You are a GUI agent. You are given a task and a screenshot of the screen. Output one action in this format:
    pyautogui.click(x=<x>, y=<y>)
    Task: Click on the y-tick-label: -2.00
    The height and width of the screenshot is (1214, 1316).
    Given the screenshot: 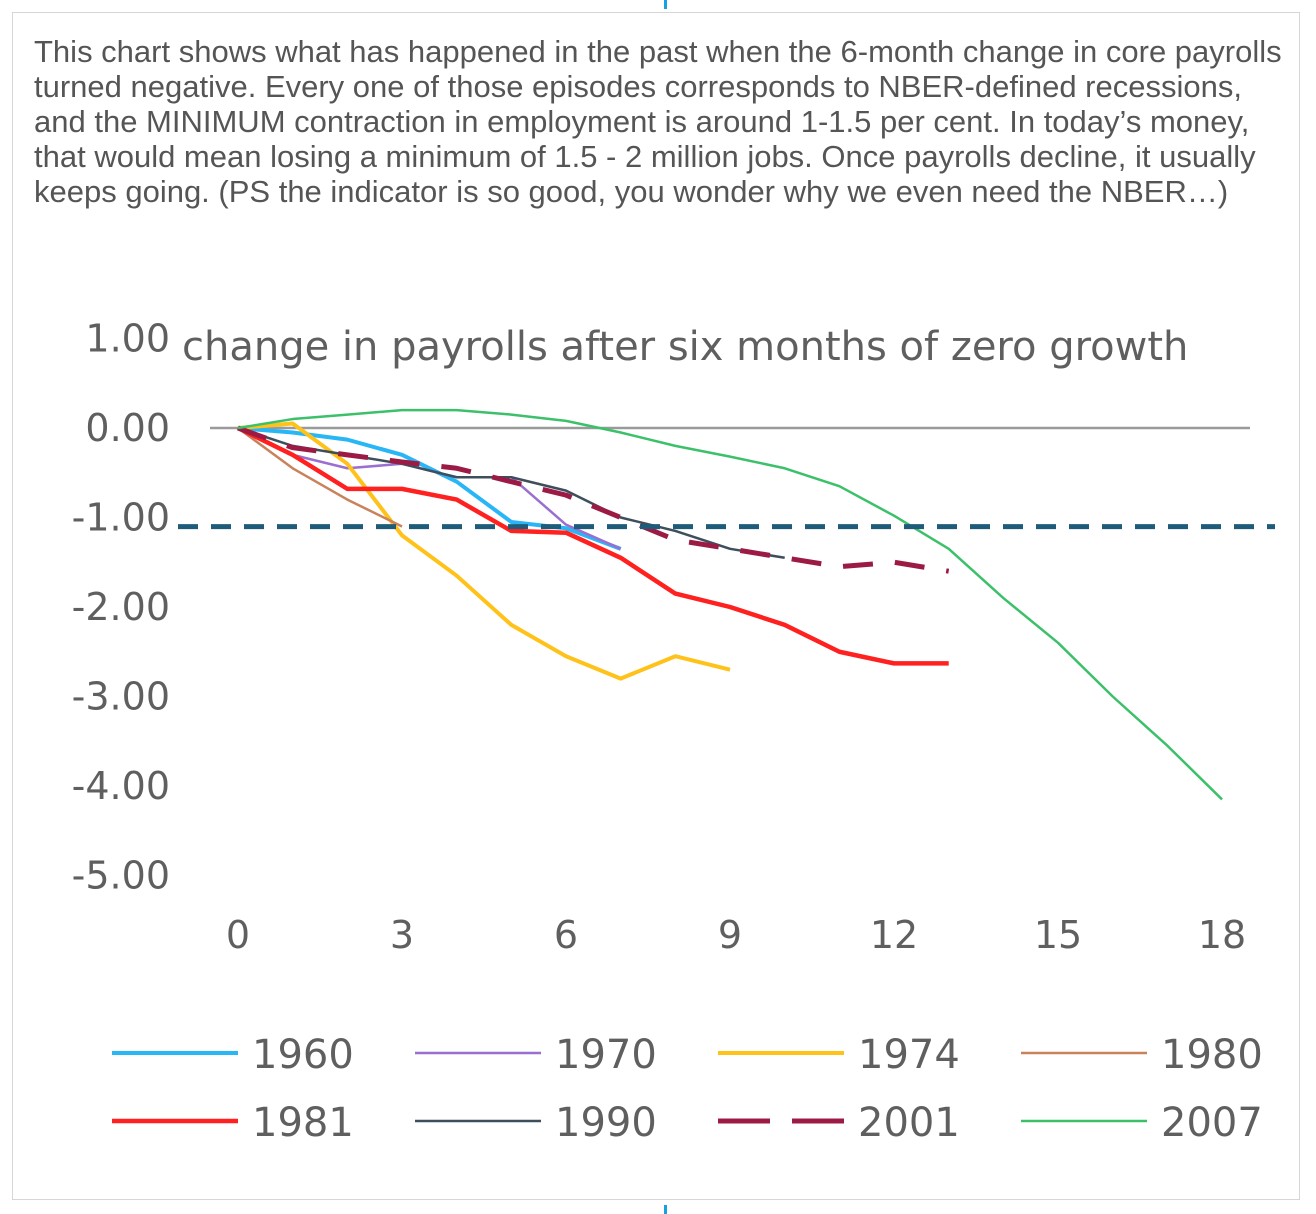 What is the action you would take?
    pyautogui.click(x=121, y=607)
    